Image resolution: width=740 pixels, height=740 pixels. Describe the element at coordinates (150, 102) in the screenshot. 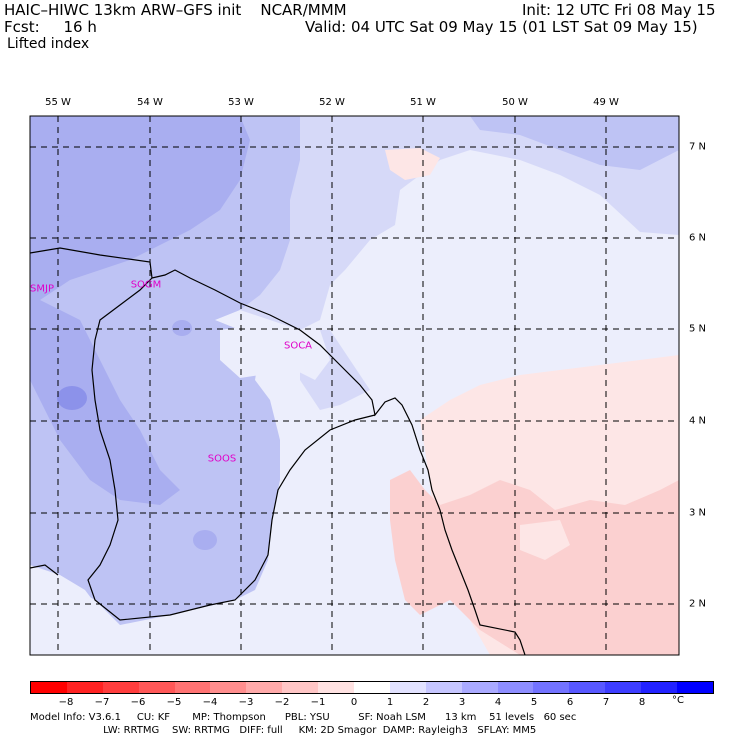

I see `lon-label-54w: 54 W` at that location.